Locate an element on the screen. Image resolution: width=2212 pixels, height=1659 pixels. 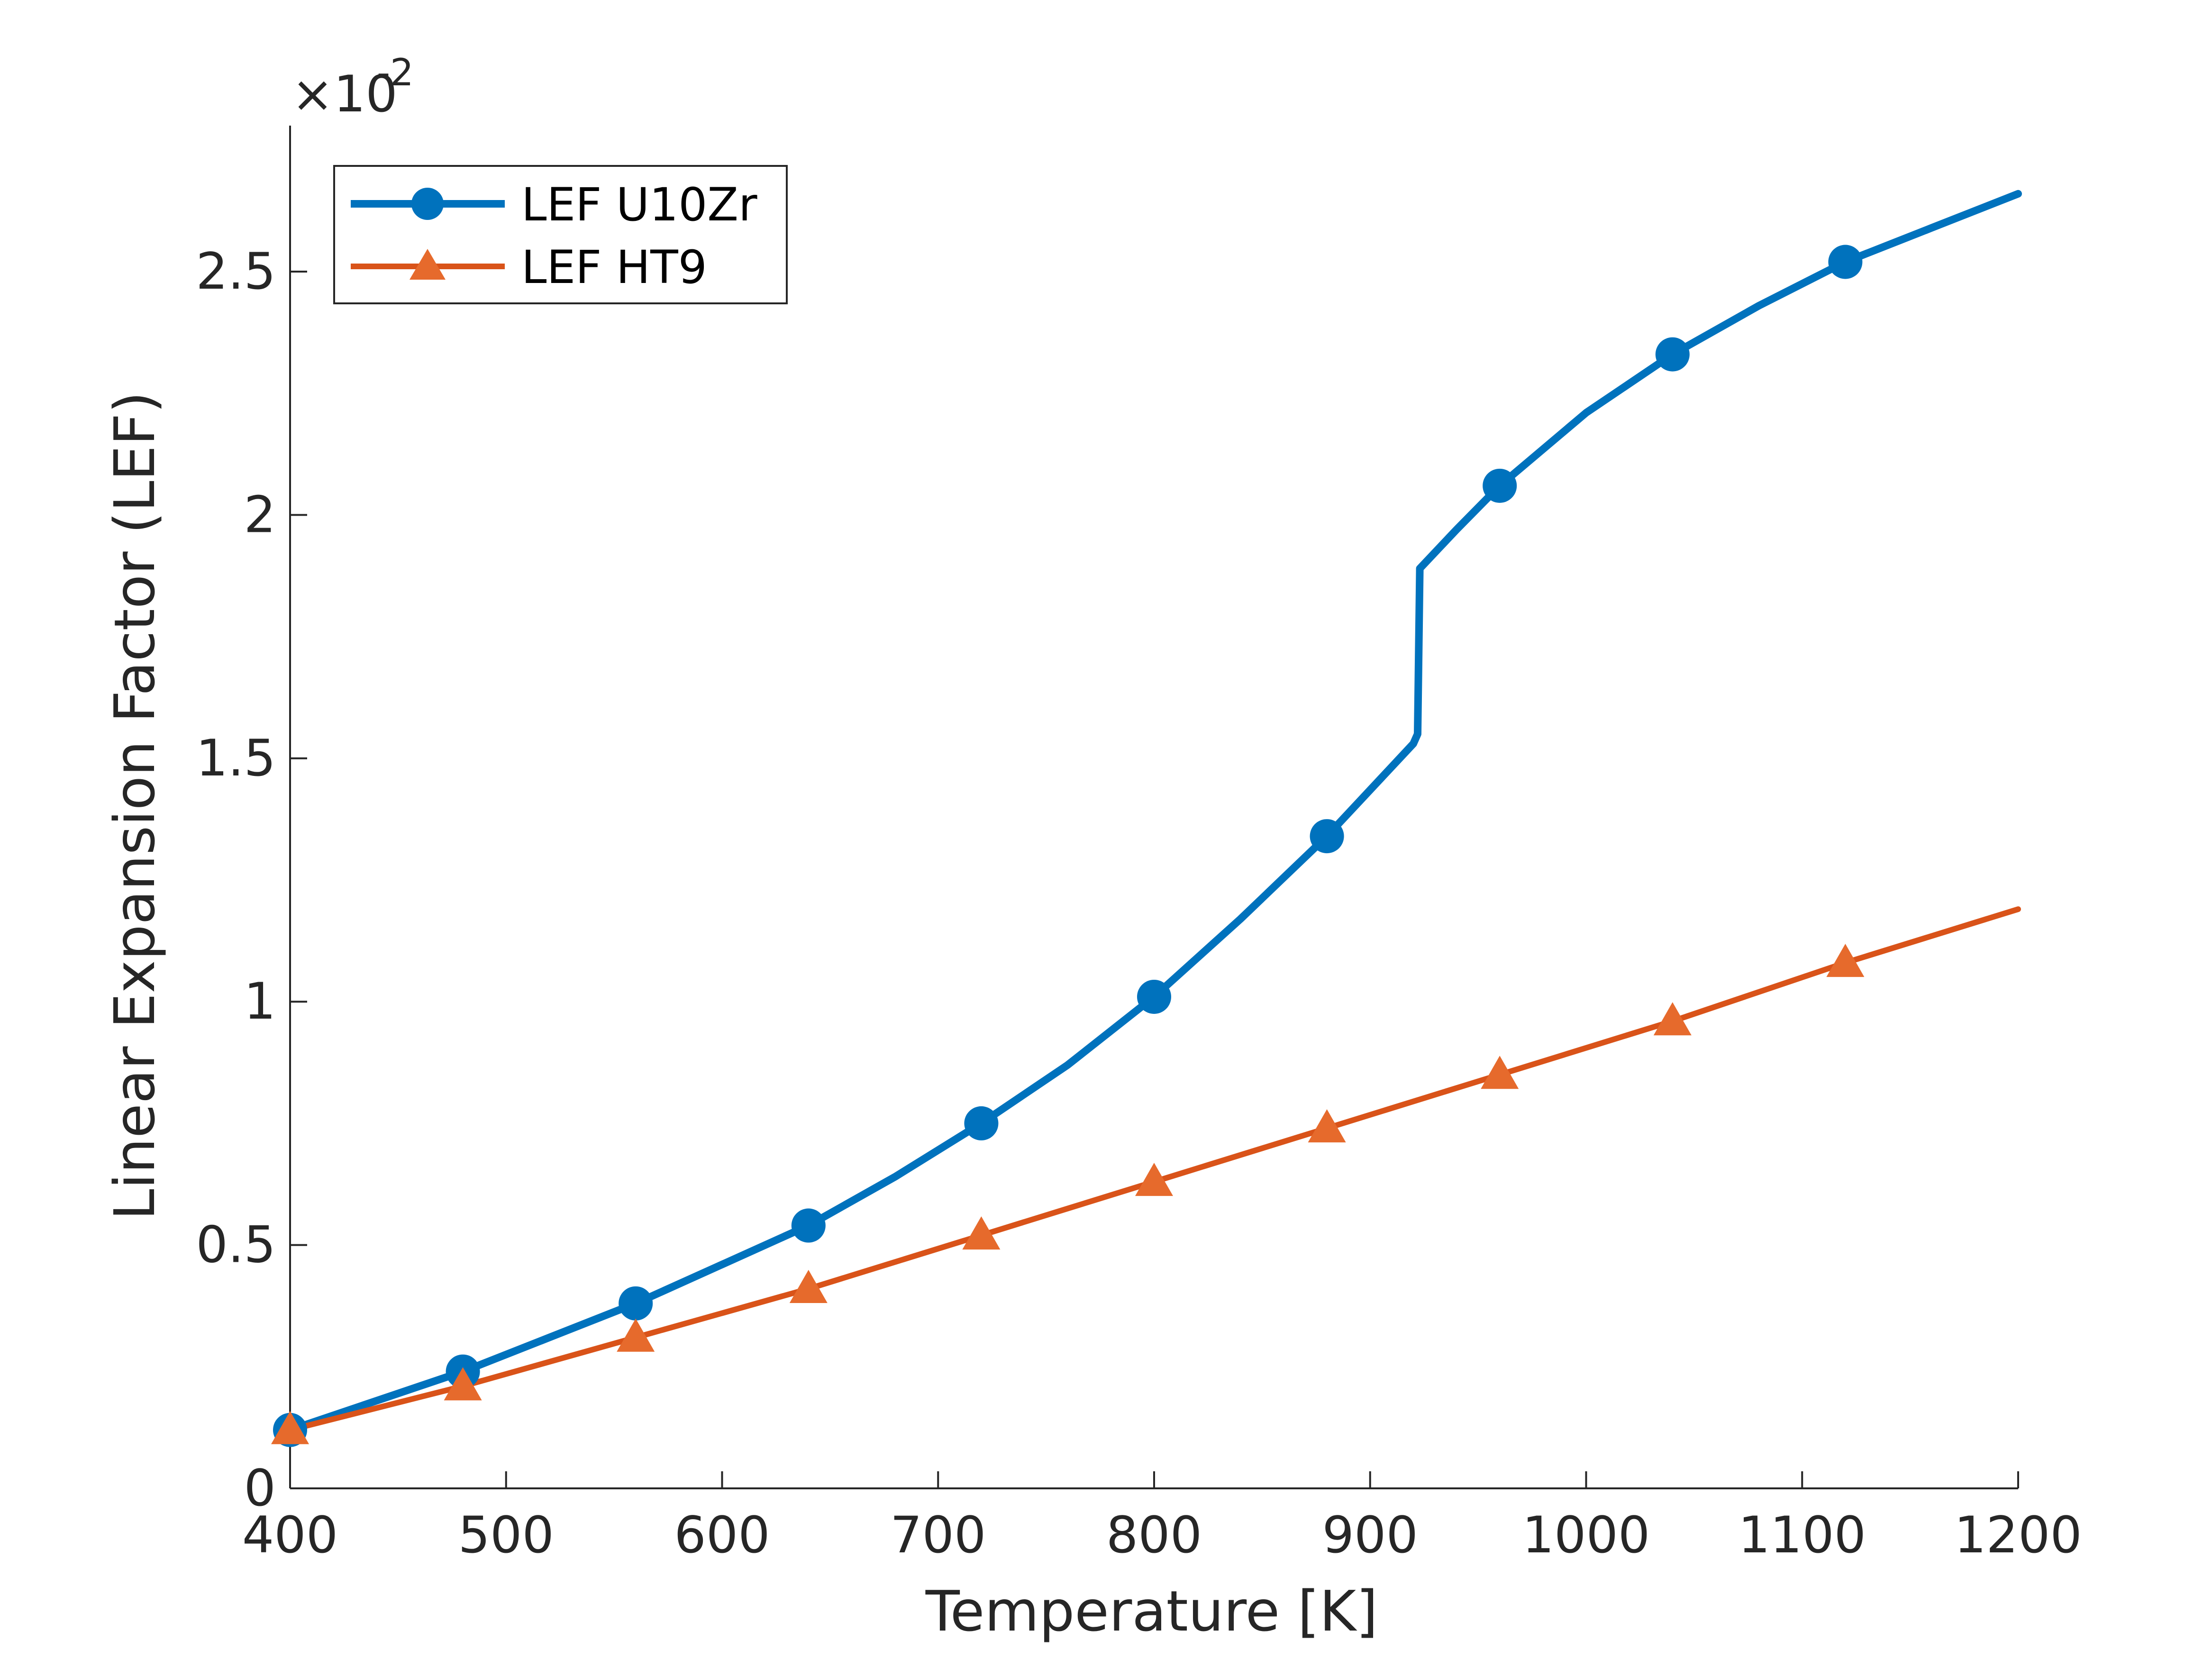
x-tick-label: 700 is located at coordinates (938, 1535).